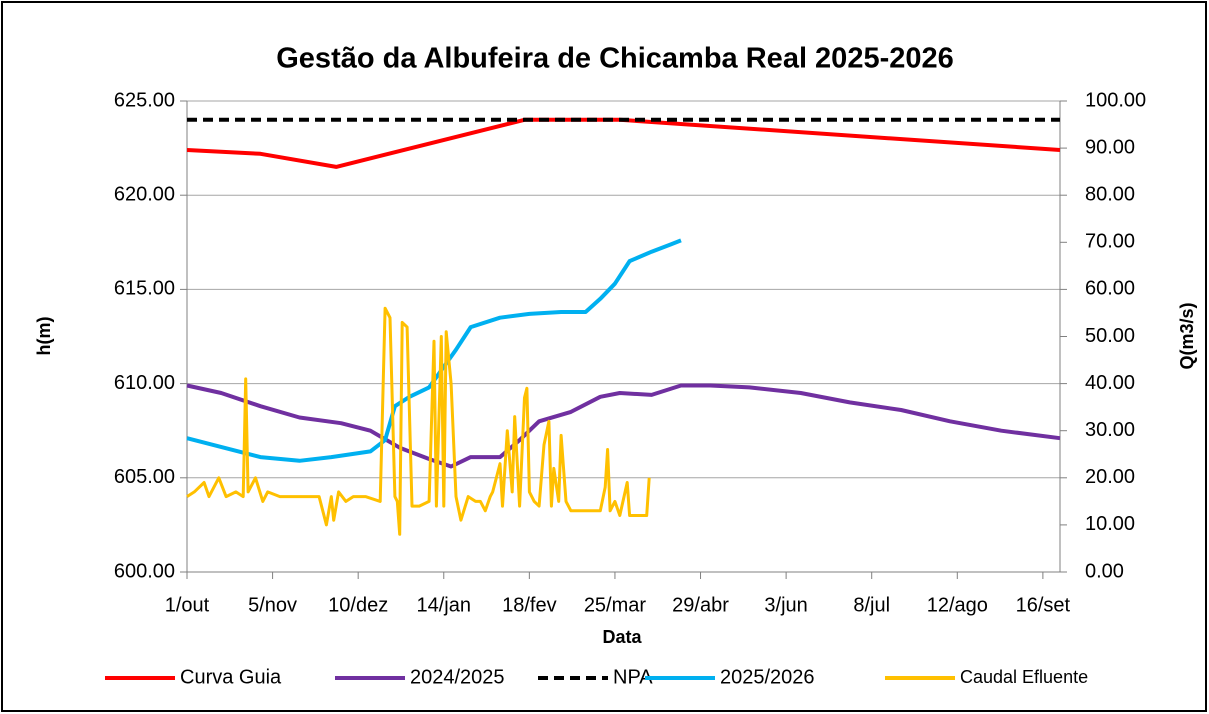 Image resolution: width=1209 pixels, height=714 pixels. What do you see at coordinates (1115, 100) in the screenshot?
I see `y2-tick-label: 100.00` at bounding box center [1115, 100].